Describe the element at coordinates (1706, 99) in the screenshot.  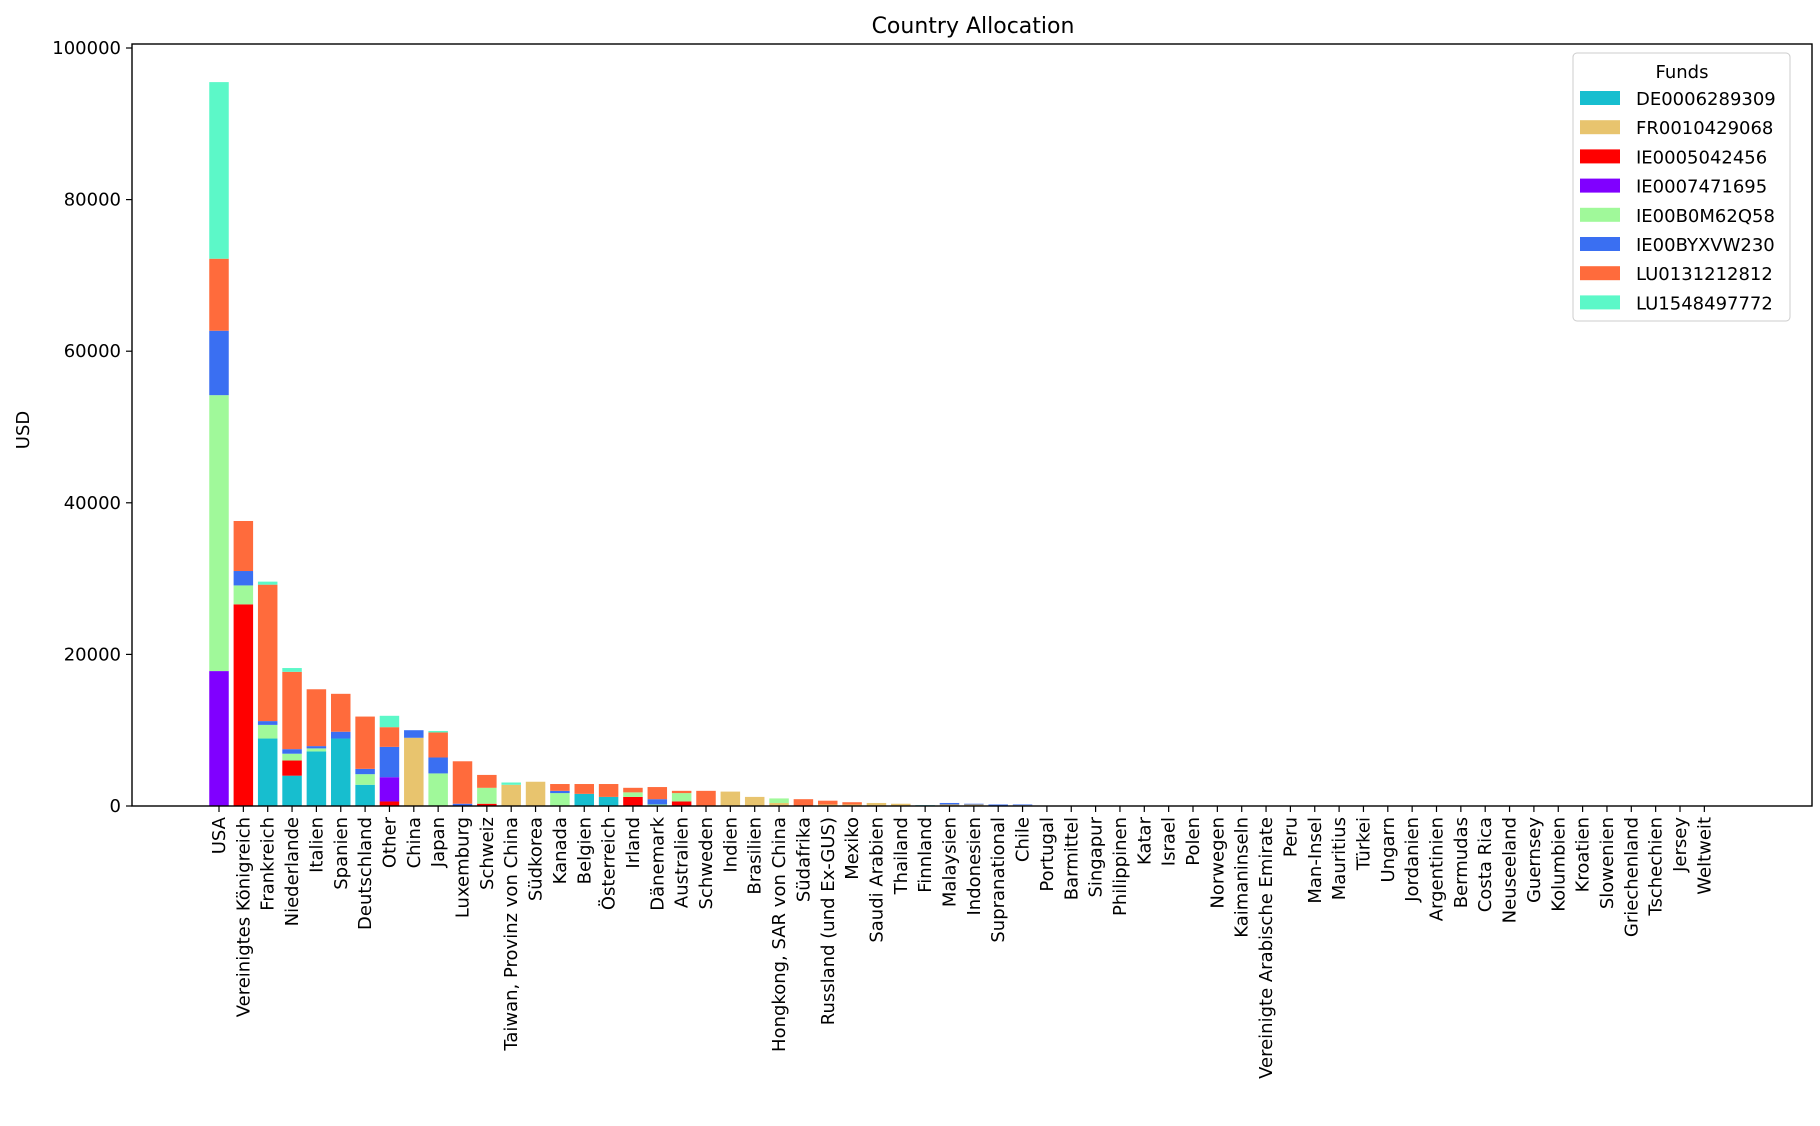
I see `legend-label: DE0006289309` at that location.